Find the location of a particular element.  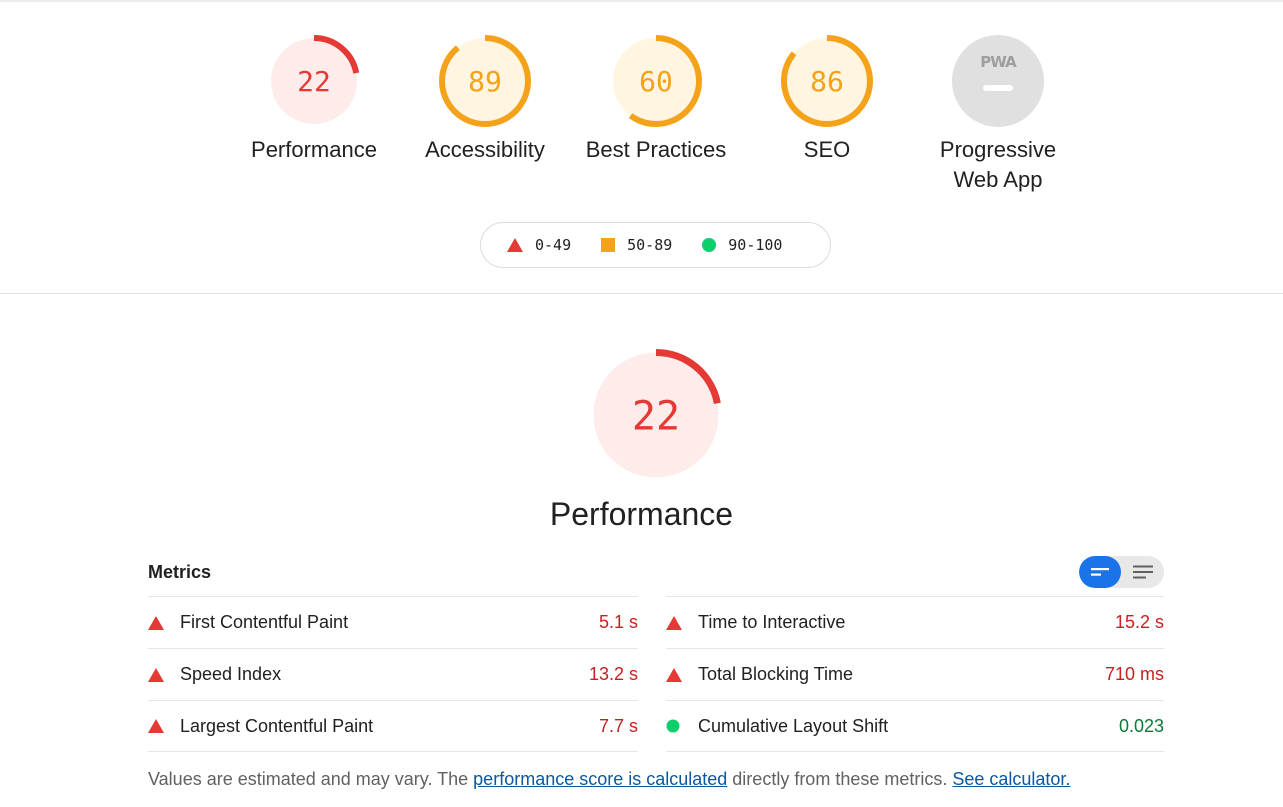

gauge-score: 60 is located at coordinates (656, 81).